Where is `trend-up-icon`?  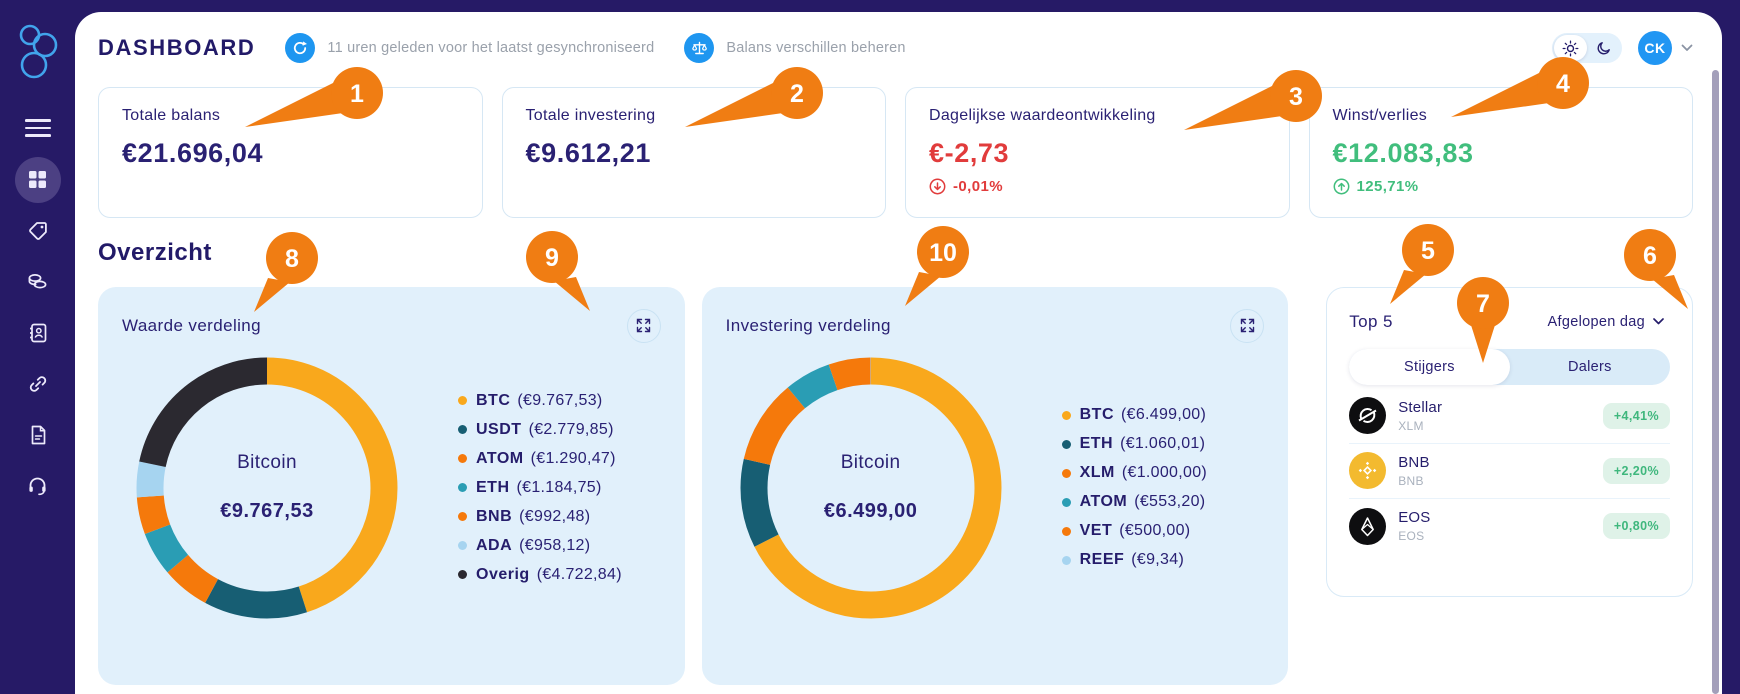
trend-up-icon is located at coordinates (1341, 186).